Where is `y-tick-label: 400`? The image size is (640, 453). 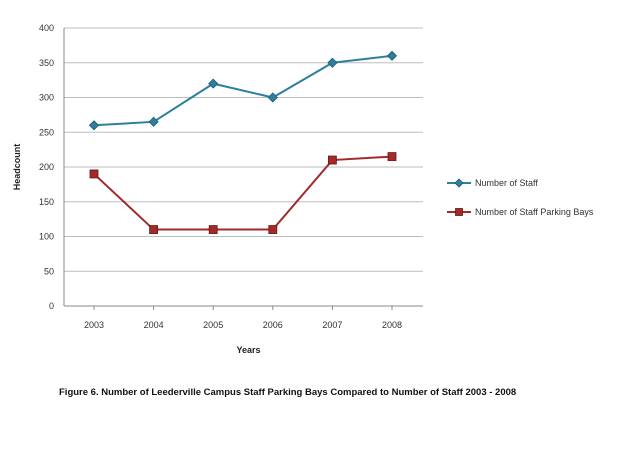
y-tick-label: 400 is located at coordinates (46, 28).